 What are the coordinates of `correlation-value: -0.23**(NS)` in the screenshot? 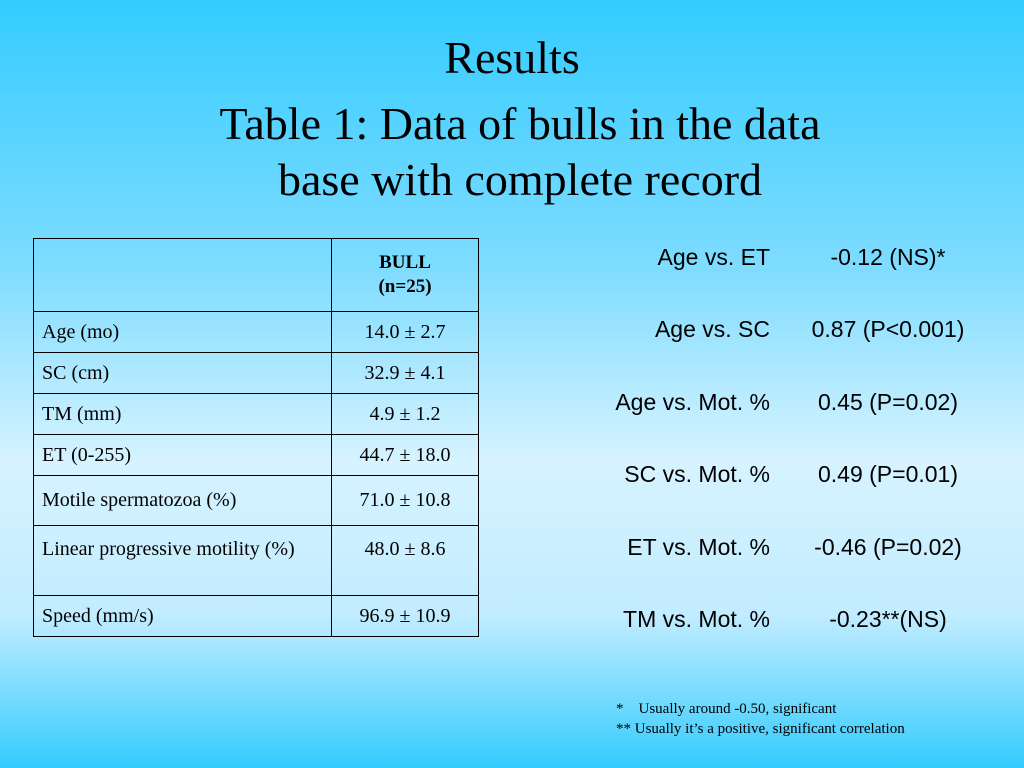 It's located at (888, 618).